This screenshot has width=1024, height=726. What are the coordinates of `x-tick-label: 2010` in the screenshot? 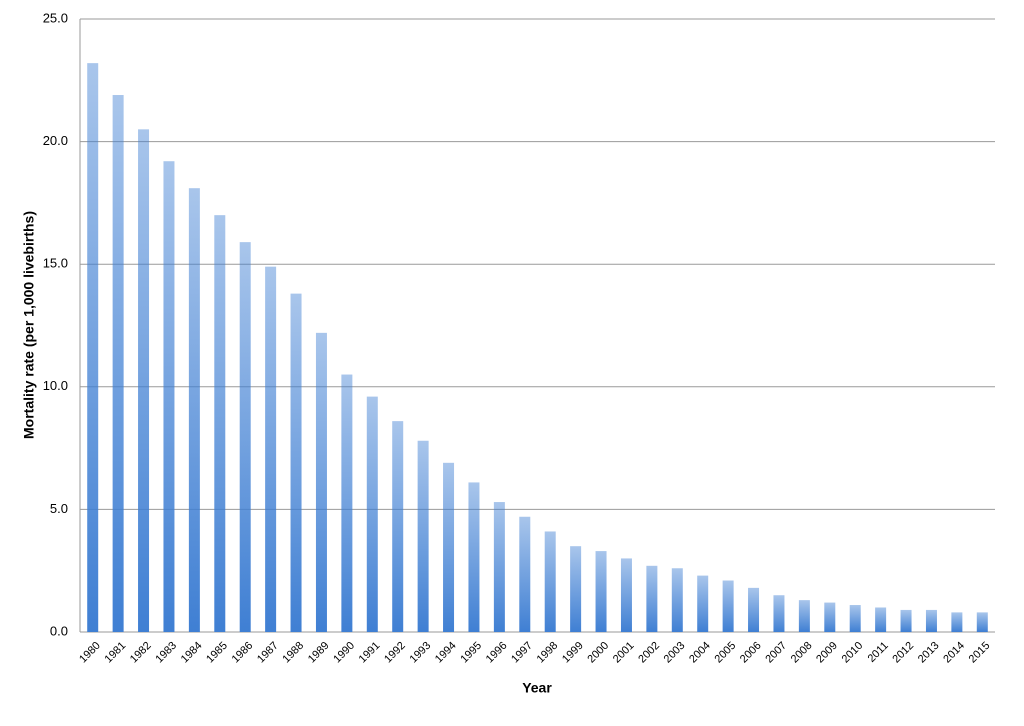 It's located at (853, 653).